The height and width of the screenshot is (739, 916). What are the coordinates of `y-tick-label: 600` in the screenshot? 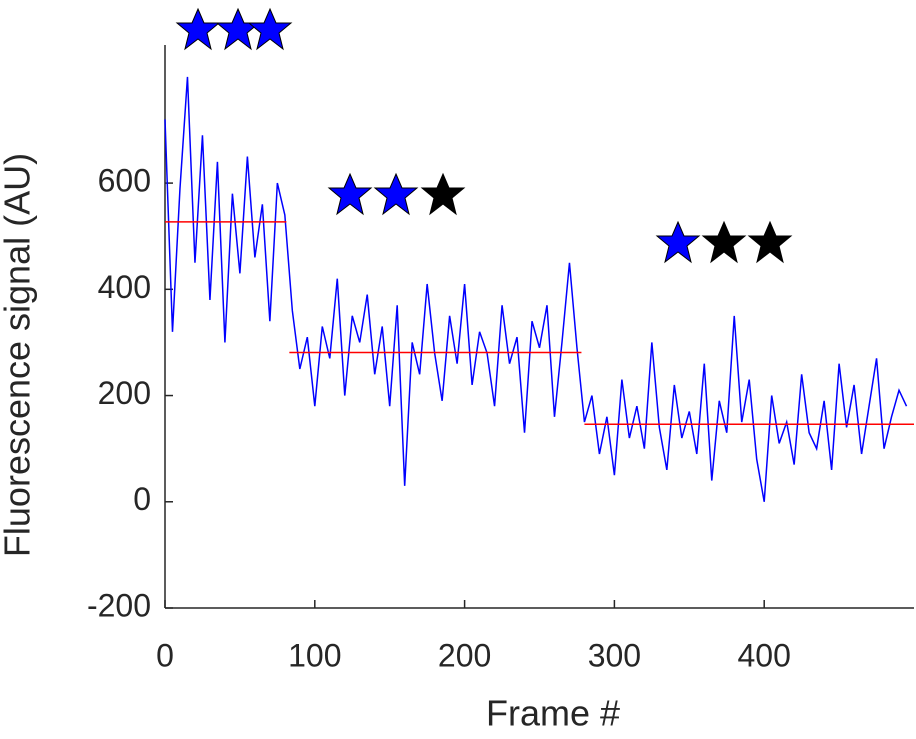 It's located at (124, 181).